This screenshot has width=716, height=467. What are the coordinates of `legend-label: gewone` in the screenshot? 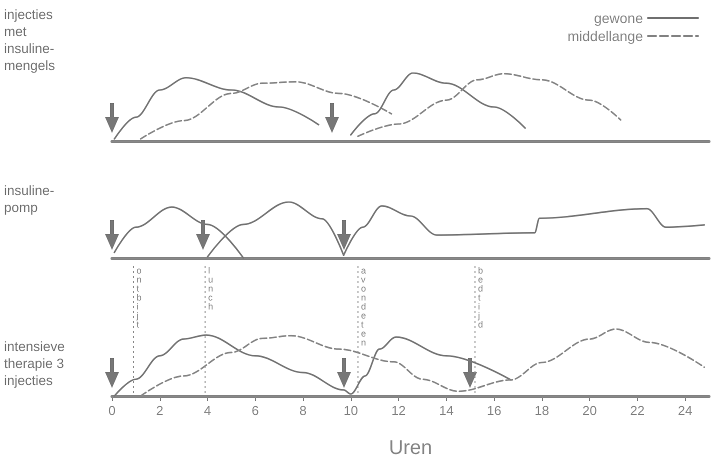 It's located at (619, 18).